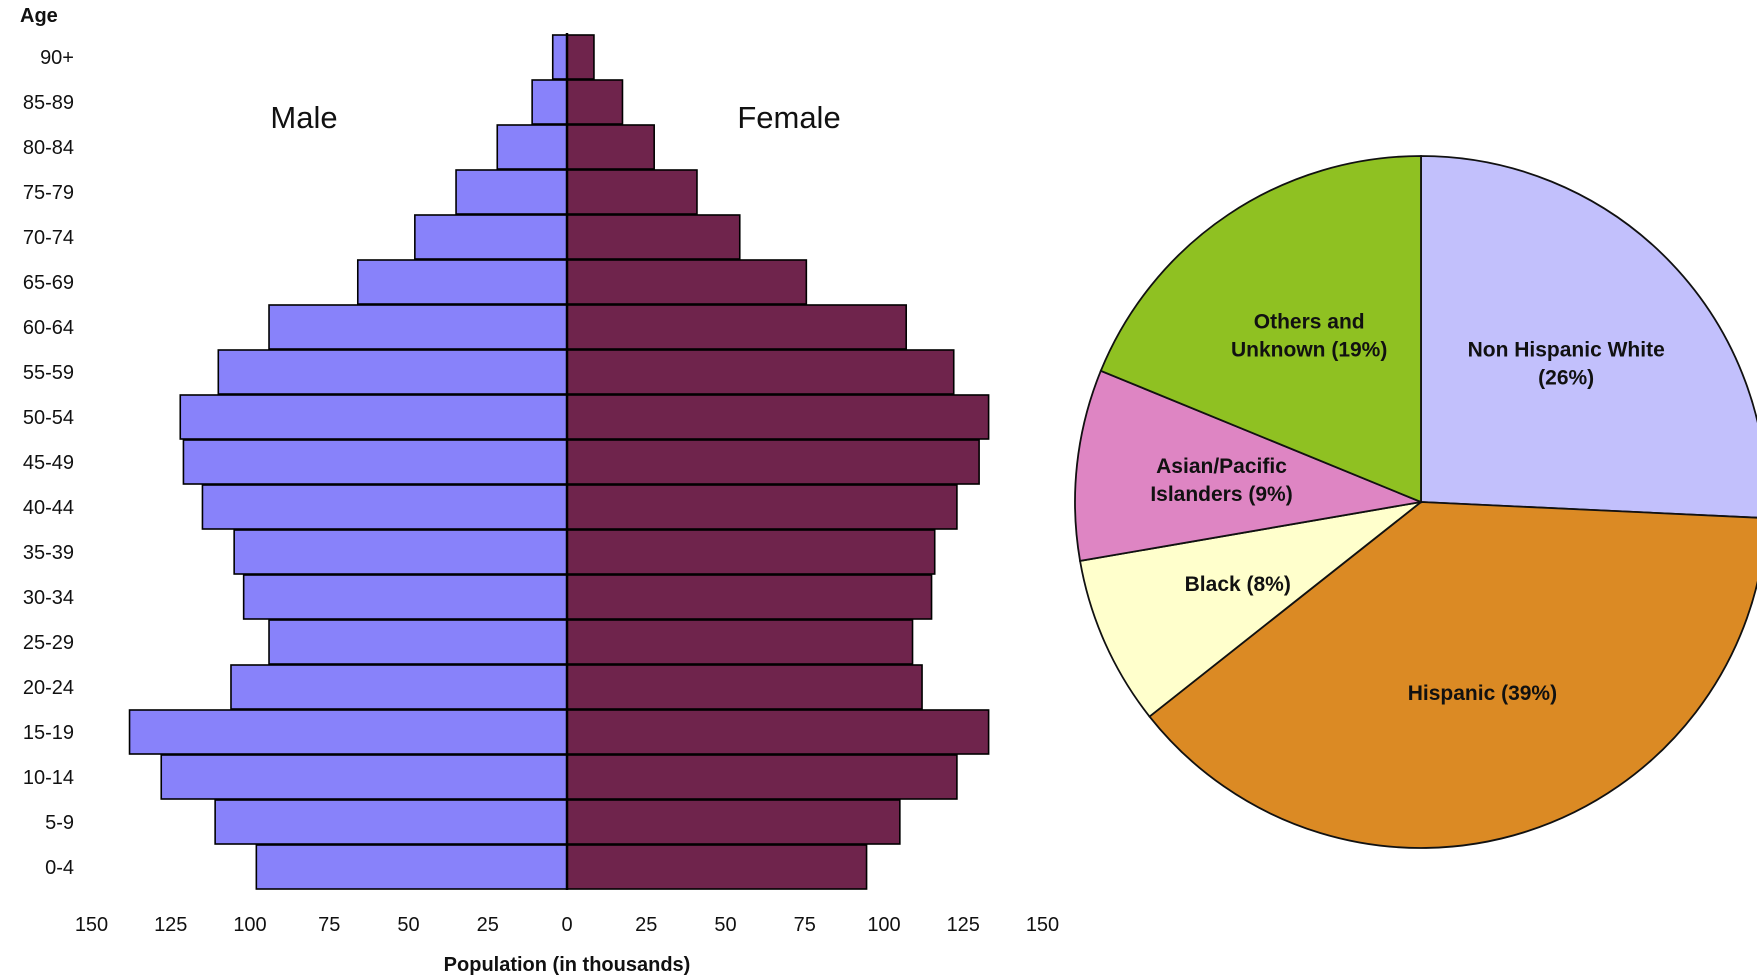 This screenshot has height=979, width=1757. Describe the element at coordinates (48, 643) in the screenshot. I see `age-label-25-29: 25-29` at that location.